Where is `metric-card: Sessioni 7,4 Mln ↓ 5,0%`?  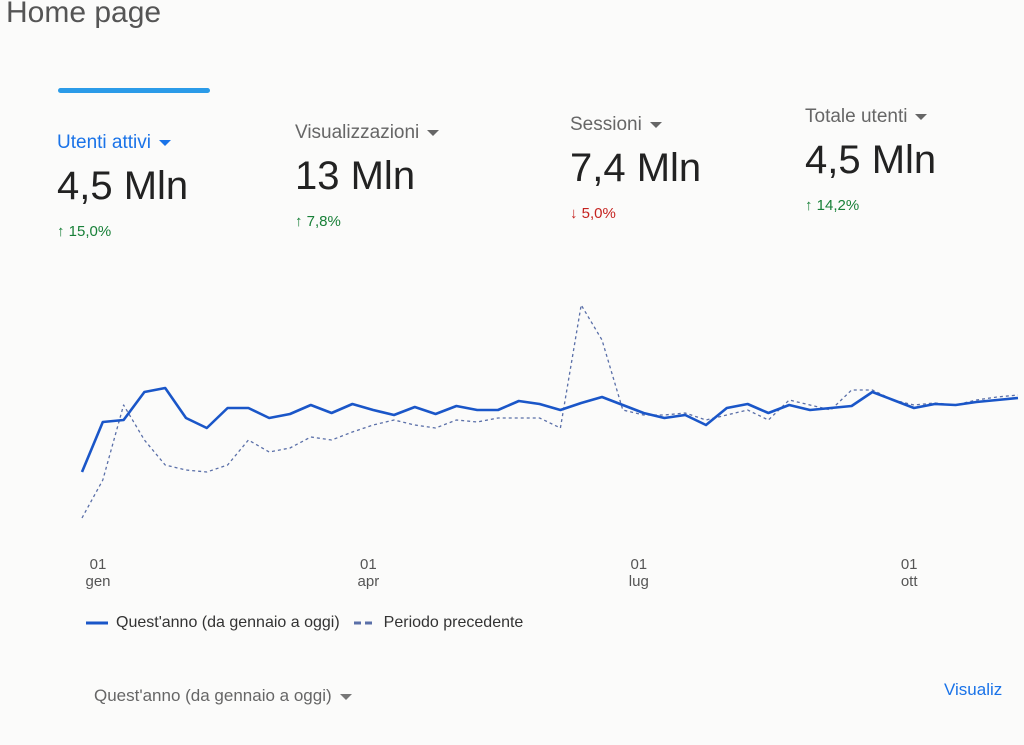
metric-card: Sessioni 7,4 Mln ↓ 5,0% is located at coordinates (680, 168).